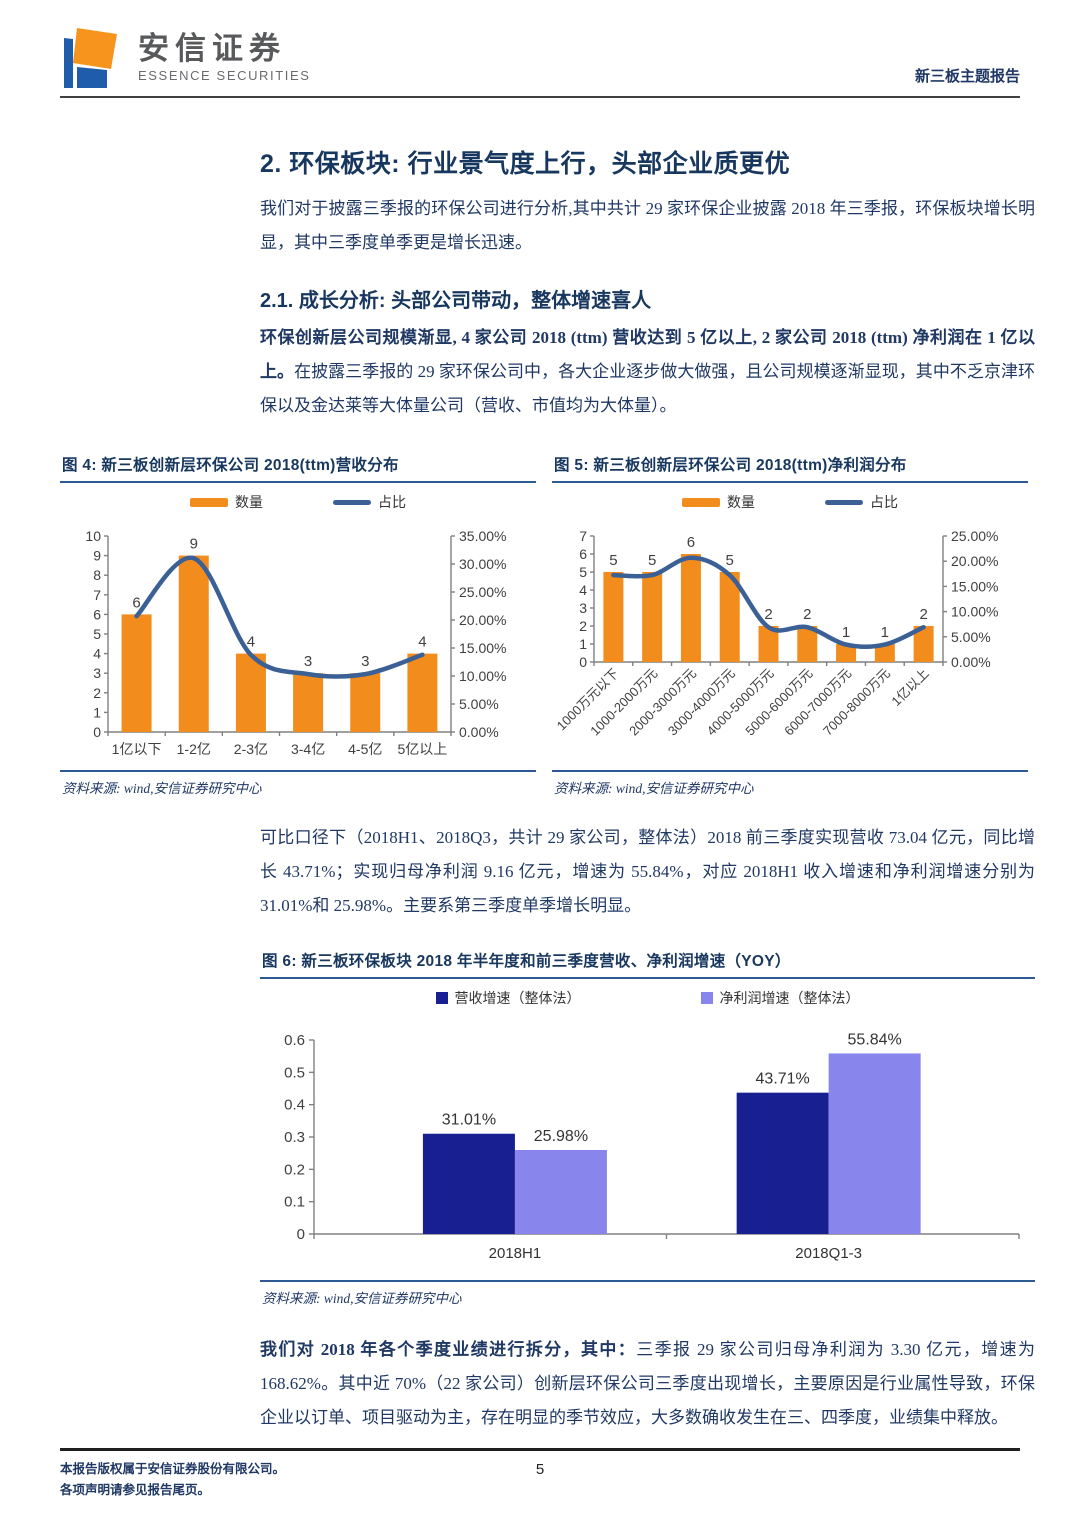  What do you see at coordinates (647, 964) in the screenshot?
I see `figure-6-title: 图 6: 新三板环保板块 2018 年半年度和前三季度营收、净利润增速（YOY）` at bounding box center [647, 964].